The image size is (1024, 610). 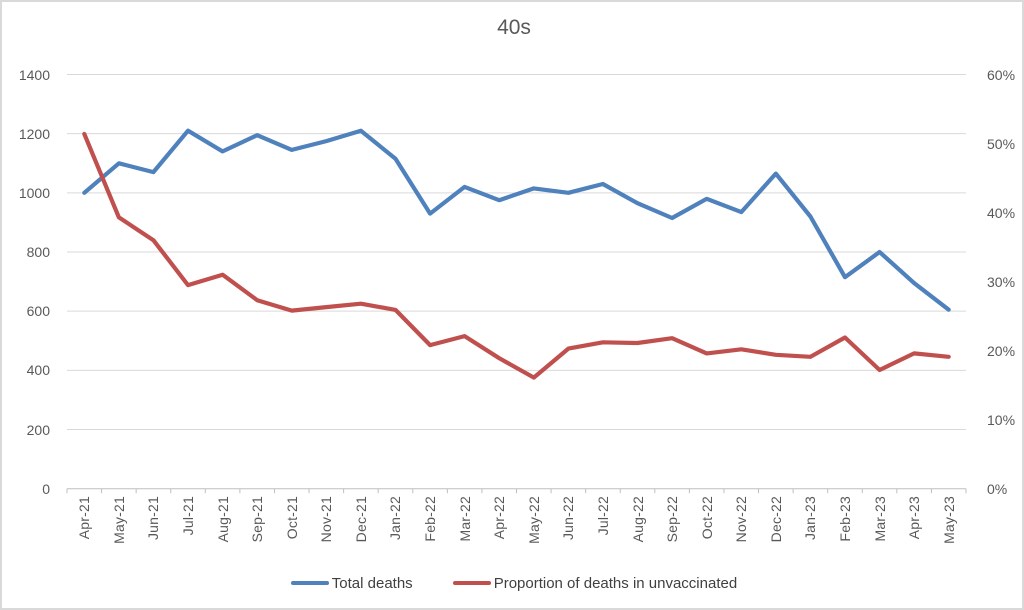 I want to click on x-axis-tick-label: Jan-22, so click(x=395, y=517).